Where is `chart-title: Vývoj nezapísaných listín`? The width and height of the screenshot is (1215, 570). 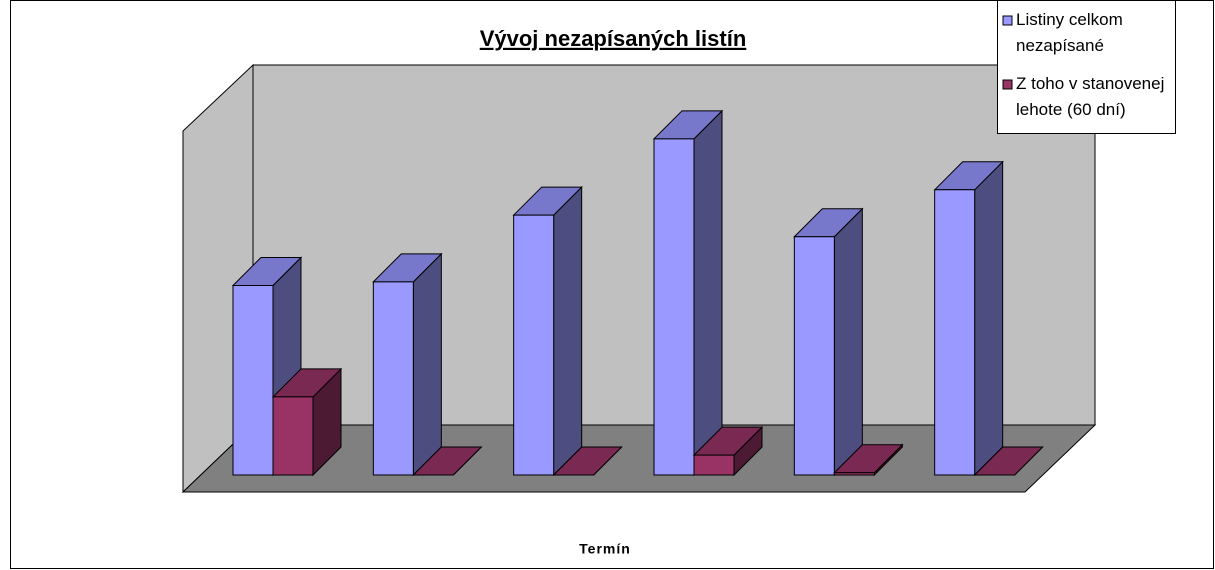
chart-title: Vývoj nezapísaných listín is located at coordinates (613, 38).